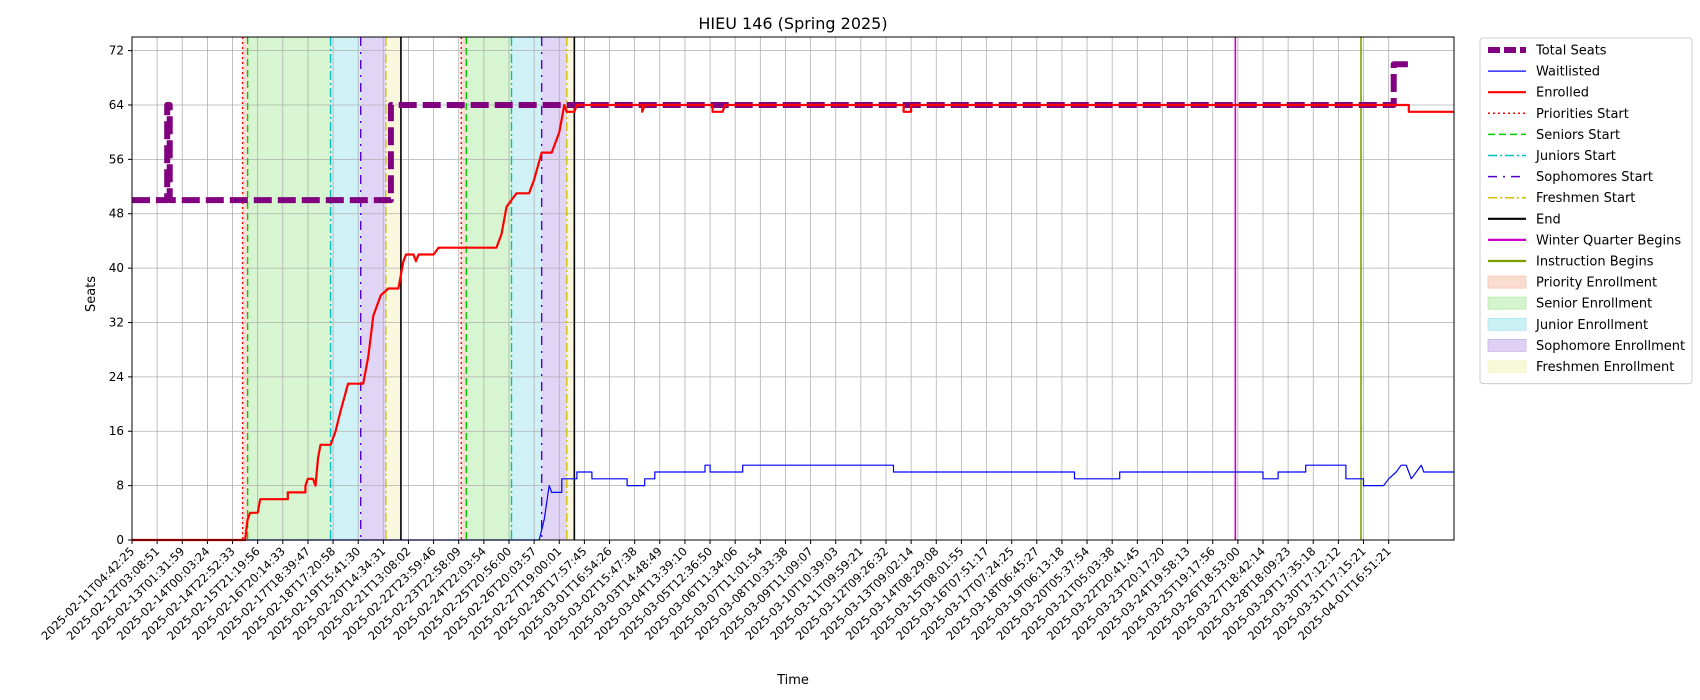 This screenshot has height=700, width=1700. What do you see at coordinates (1582, 114) in the screenshot?
I see `legend-label: Priorities Start` at bounding box center [1582, 114].